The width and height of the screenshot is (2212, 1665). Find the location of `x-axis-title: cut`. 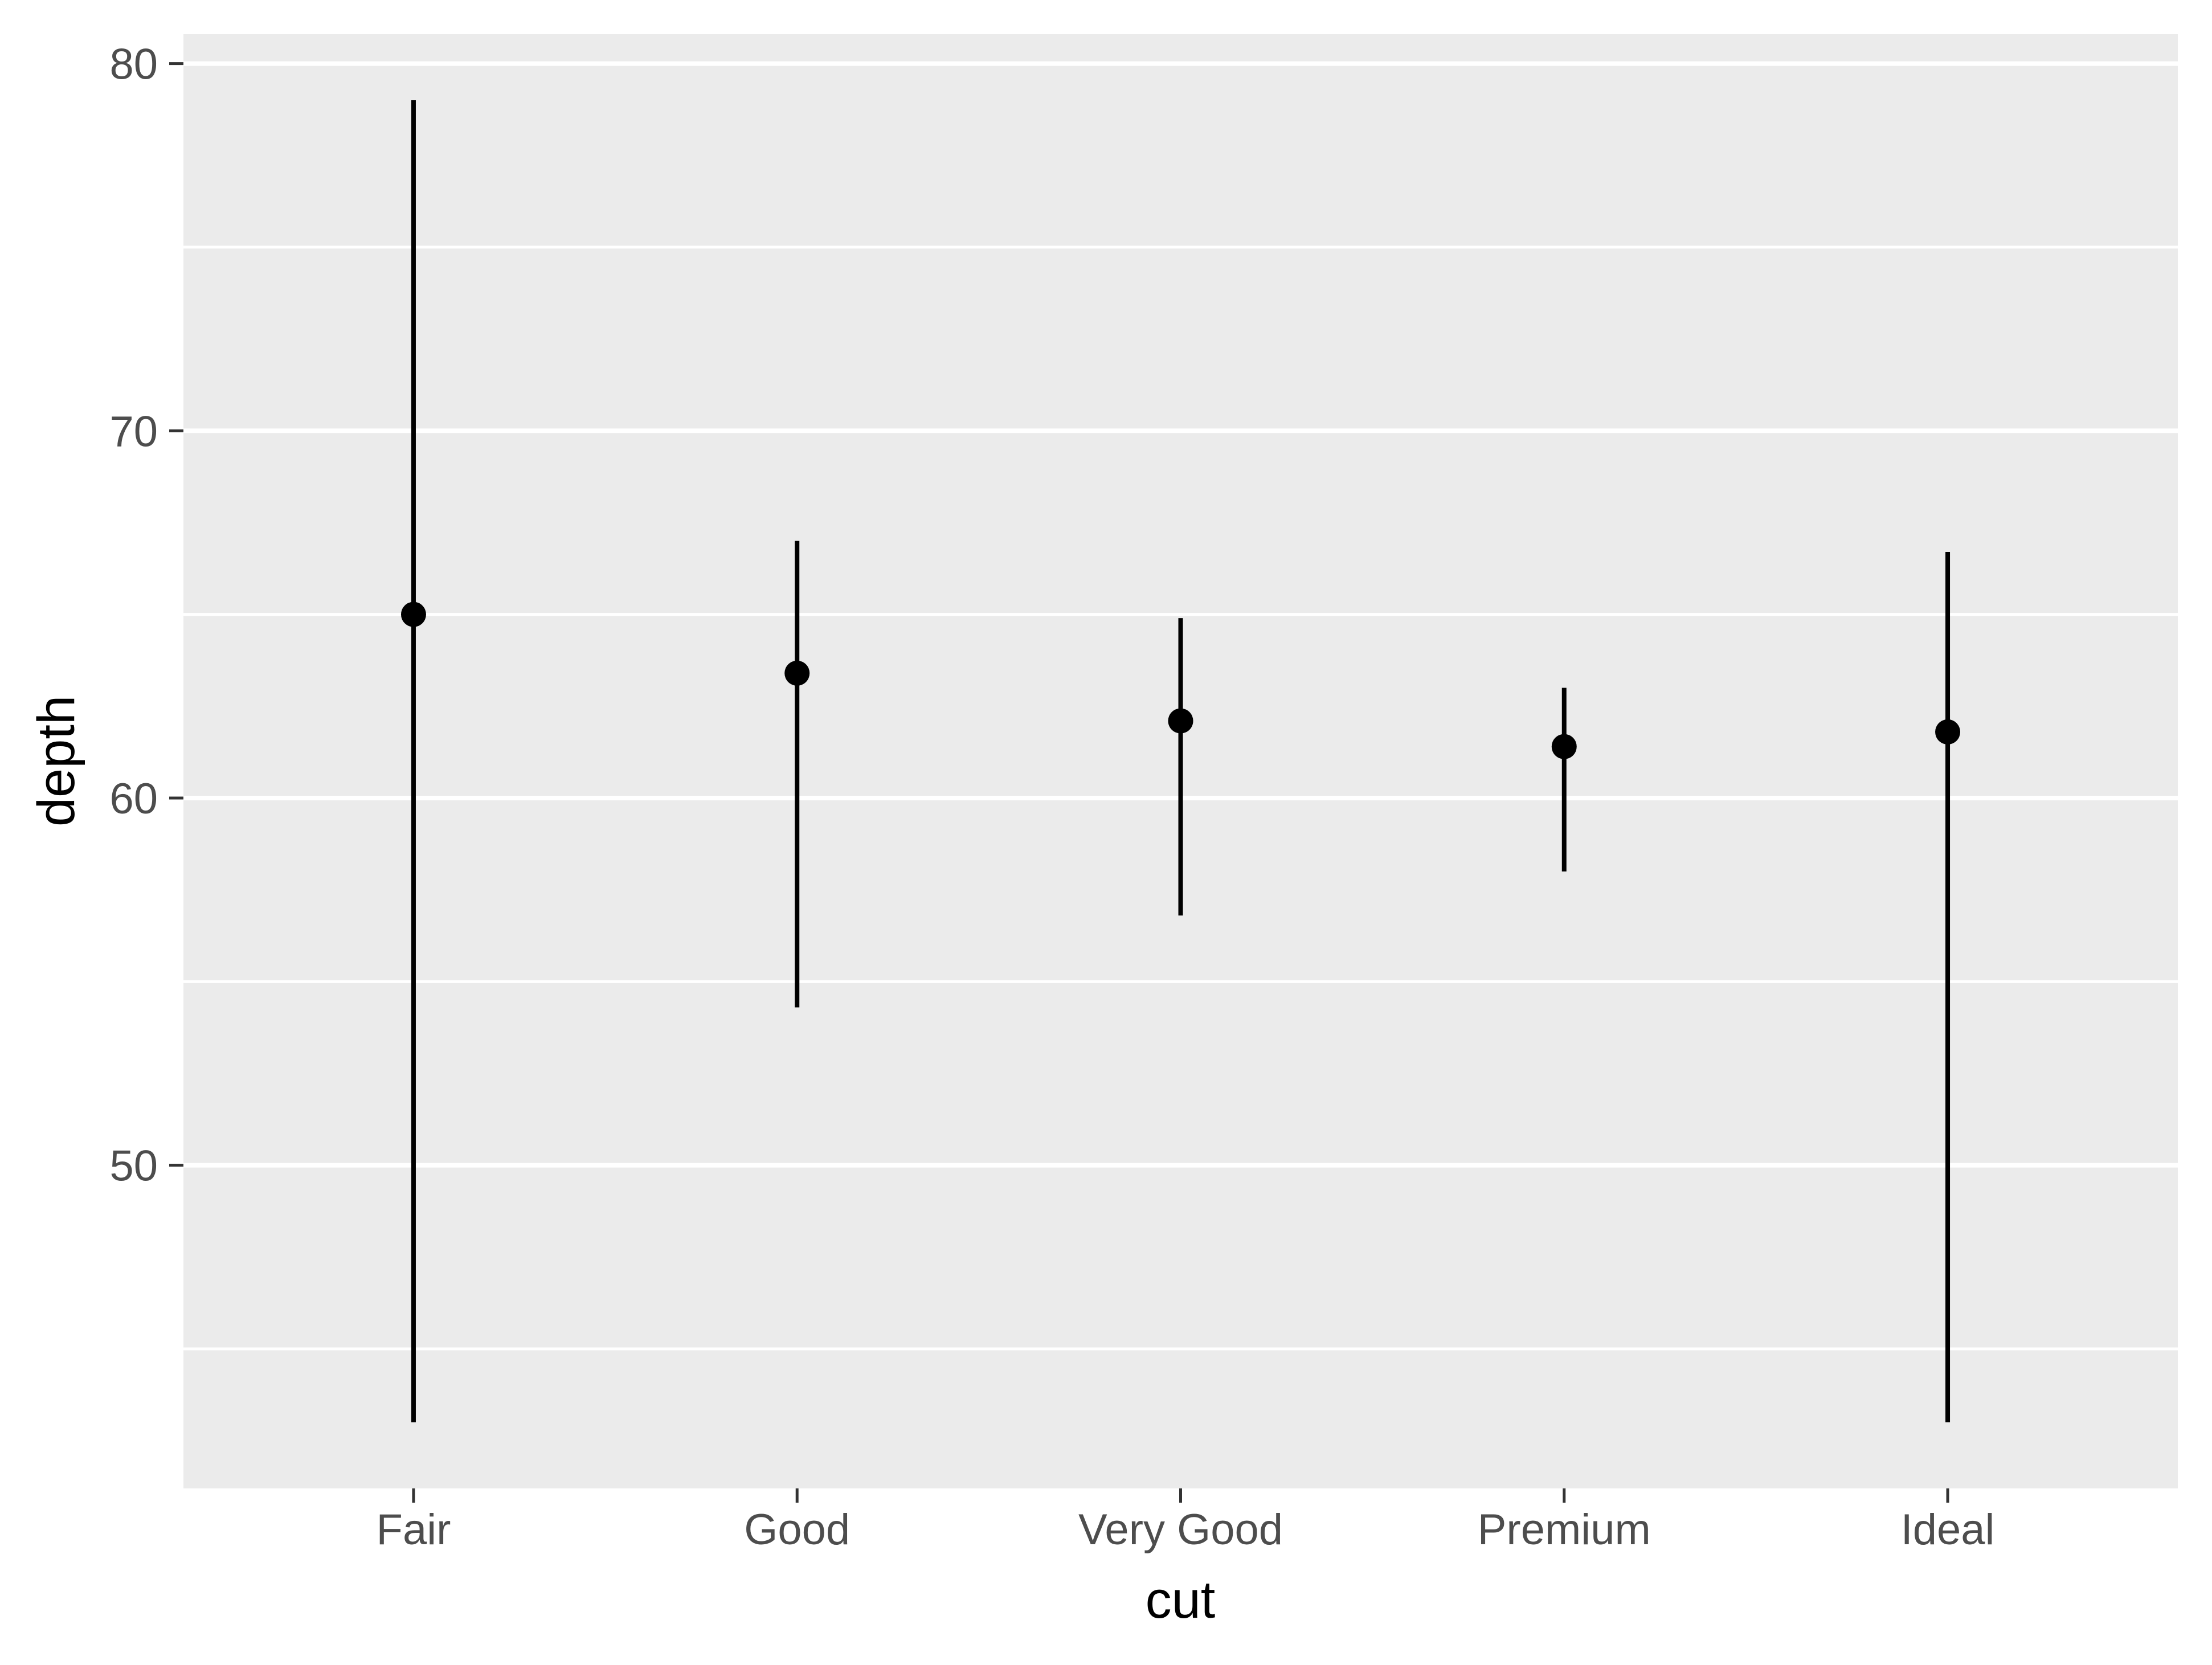

x-axis-title: cut is located at coordinates (1181, 1600).